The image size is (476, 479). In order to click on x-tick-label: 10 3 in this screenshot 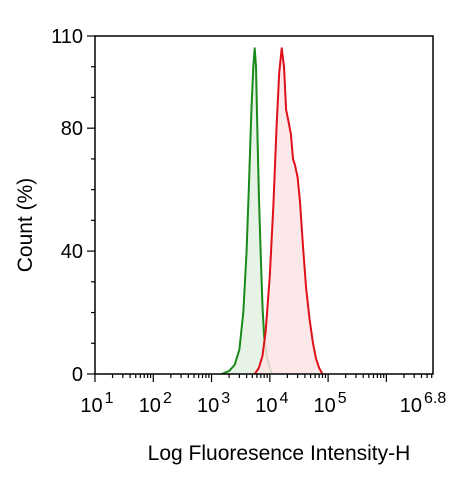, I will do `click(213, 403)`.